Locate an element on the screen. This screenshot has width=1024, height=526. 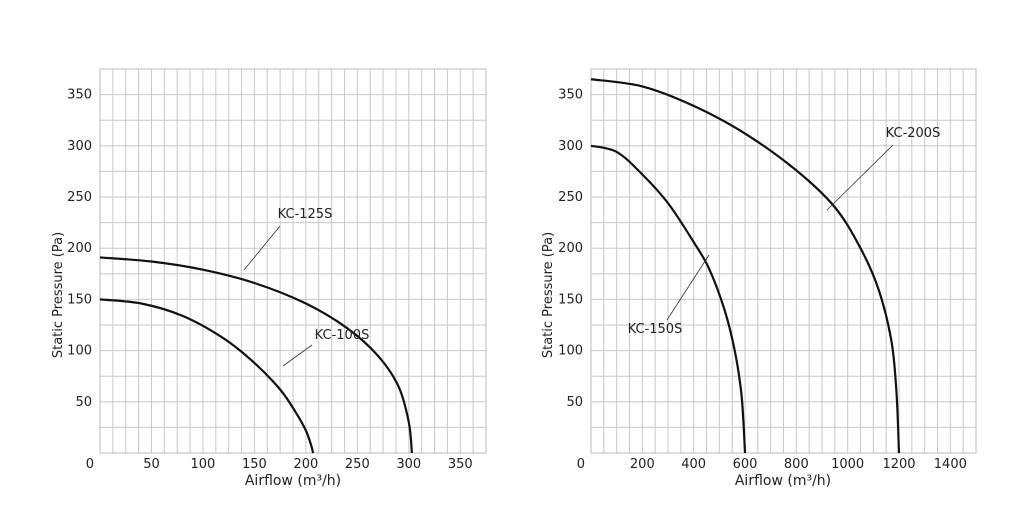
x-tick-label: 50 is located at coordinates (151, 464).